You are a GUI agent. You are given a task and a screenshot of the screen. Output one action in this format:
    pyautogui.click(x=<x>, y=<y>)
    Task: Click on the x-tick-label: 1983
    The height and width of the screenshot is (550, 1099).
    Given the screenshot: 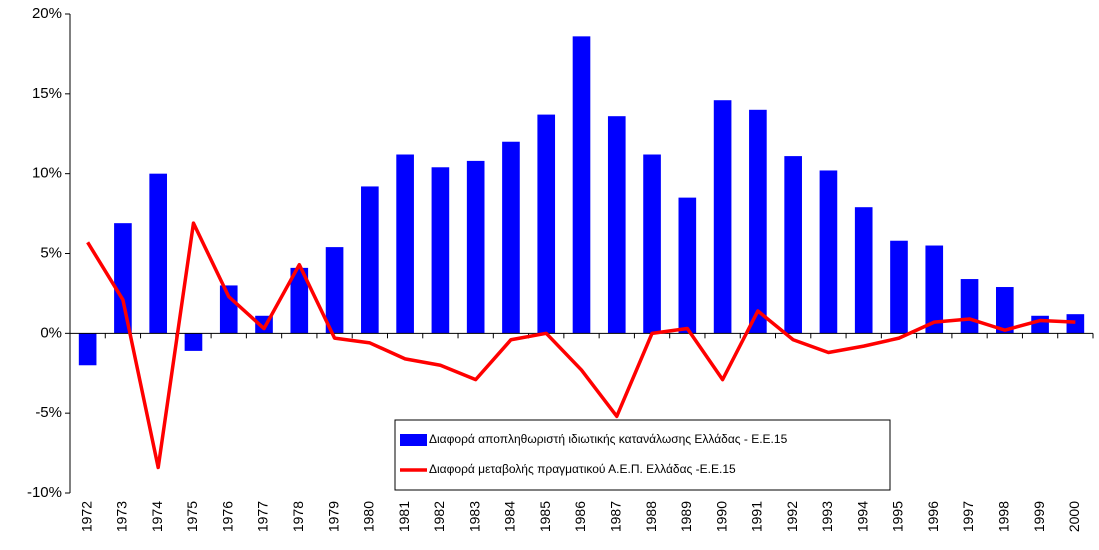 What is the action you would take?
    pyautogui.click(x=474, y=516)
    